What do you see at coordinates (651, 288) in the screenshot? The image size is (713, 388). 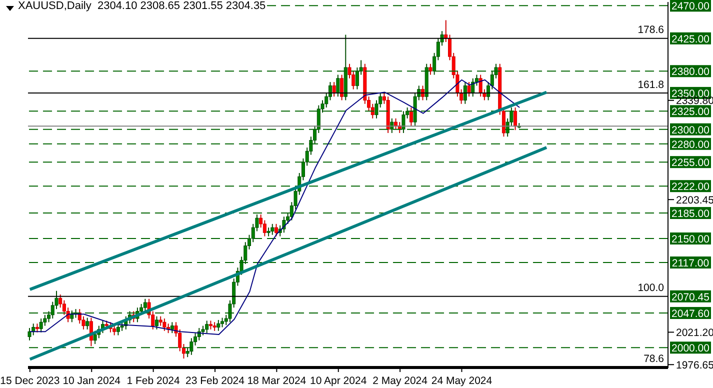 I see `annotation: 100.0` at bounding box center [651, 288].